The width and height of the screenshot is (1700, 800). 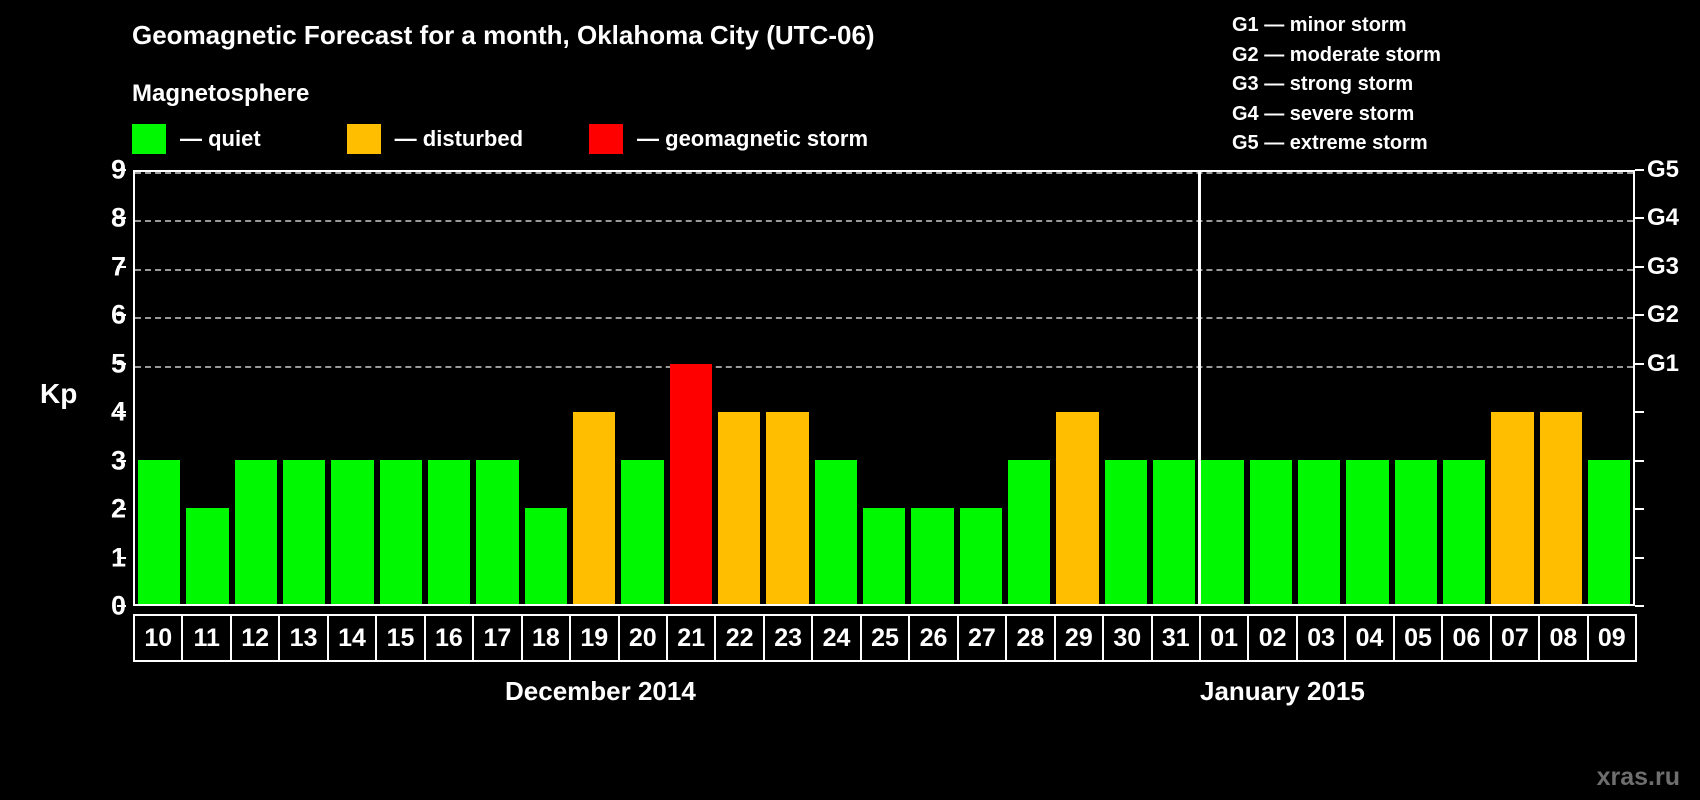 What do you see at coordinates (497, 638) in the screenshot?
I see `date-cell-17: 17` at bounding box center [497, 638].